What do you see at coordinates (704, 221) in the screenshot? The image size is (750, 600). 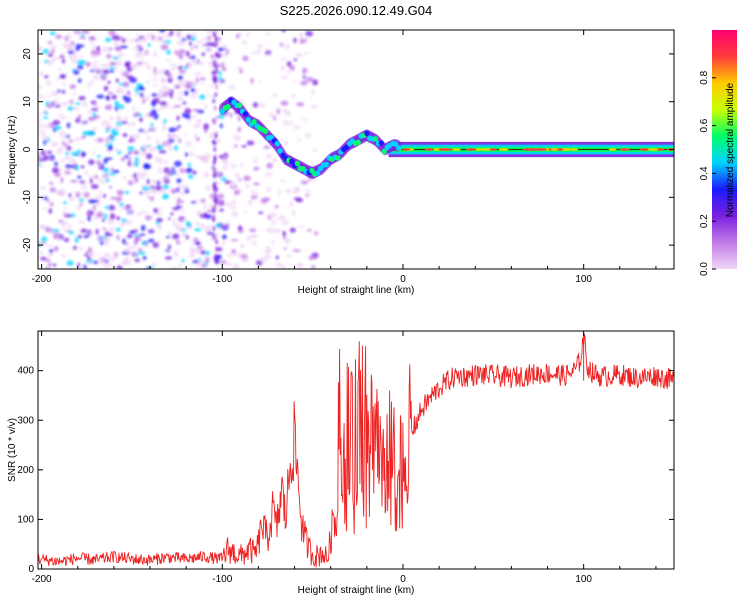 I see `colorbar-tick-label: 0.2` at bounding box center [704, 221].